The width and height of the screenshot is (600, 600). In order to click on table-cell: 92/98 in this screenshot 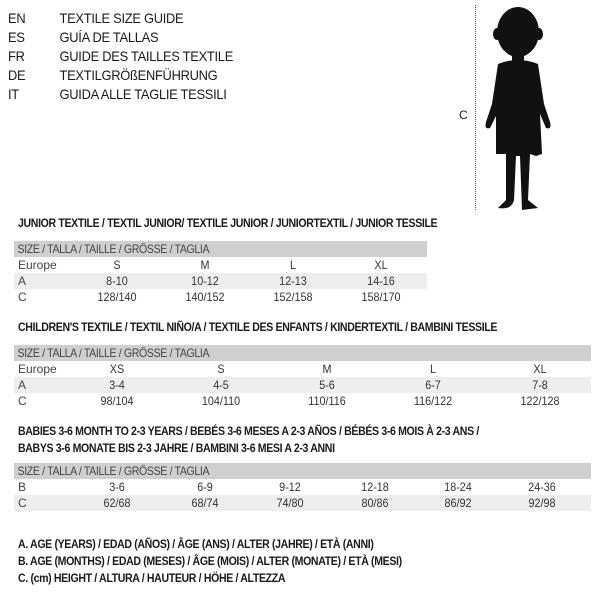, I will do `click(542, 503)`.